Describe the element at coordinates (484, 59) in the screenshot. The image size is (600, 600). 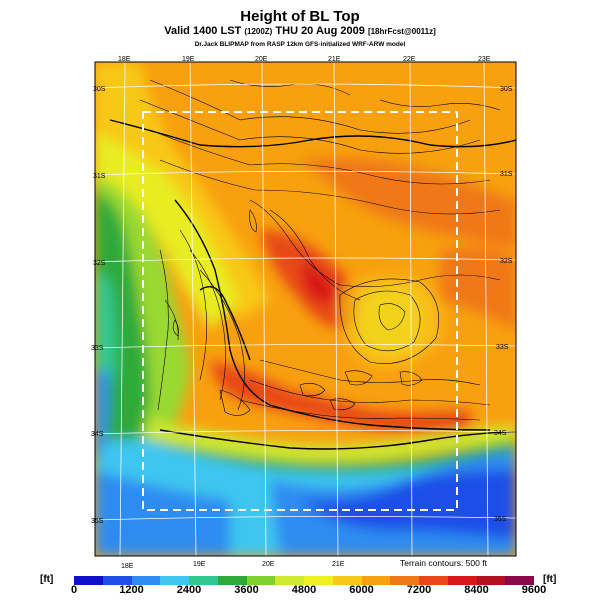
I see `lon-label: 23E` at that location.